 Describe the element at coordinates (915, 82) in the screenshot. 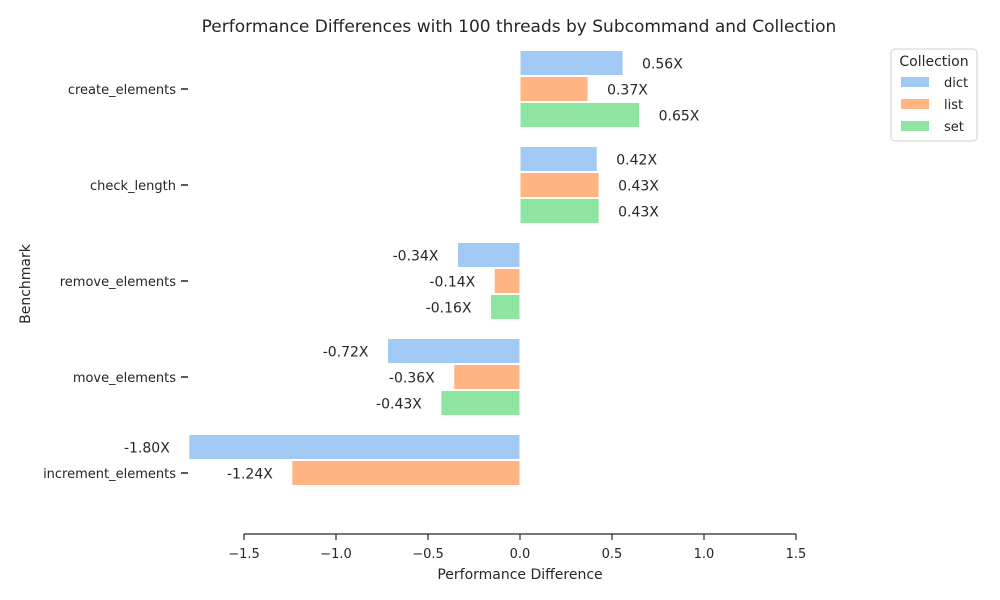

I see `legend-swatch-dict` at that location.